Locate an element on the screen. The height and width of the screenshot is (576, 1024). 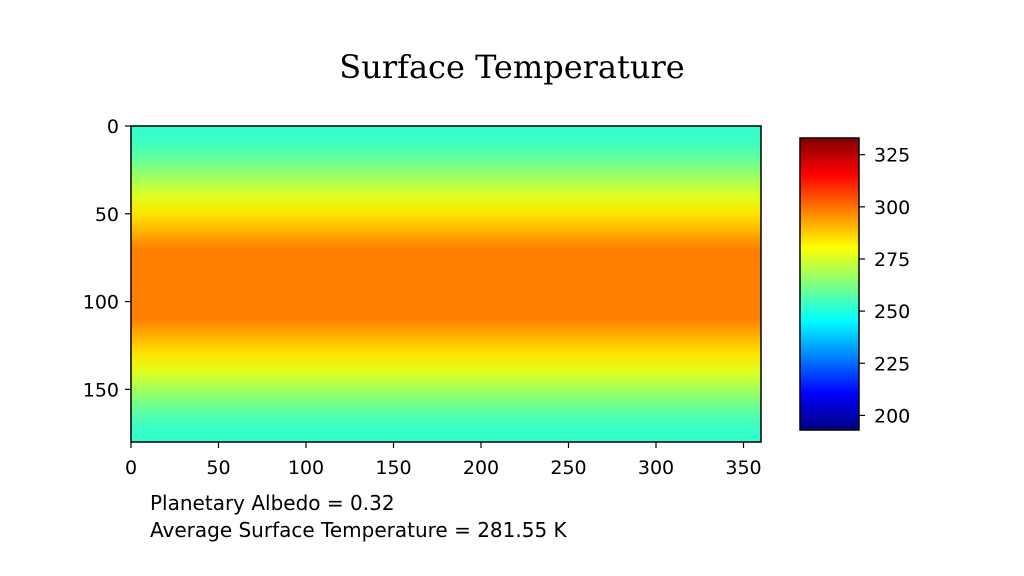
colorbar-tick-label: 250 is located at coordinates (892, 312).